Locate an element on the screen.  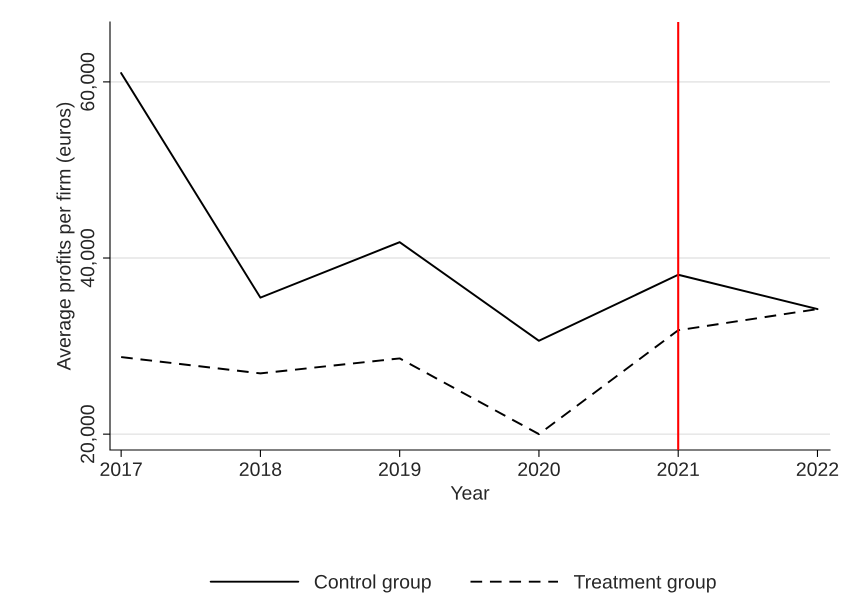
x-tick-label: 2022 is located at coordinates (817, 469).